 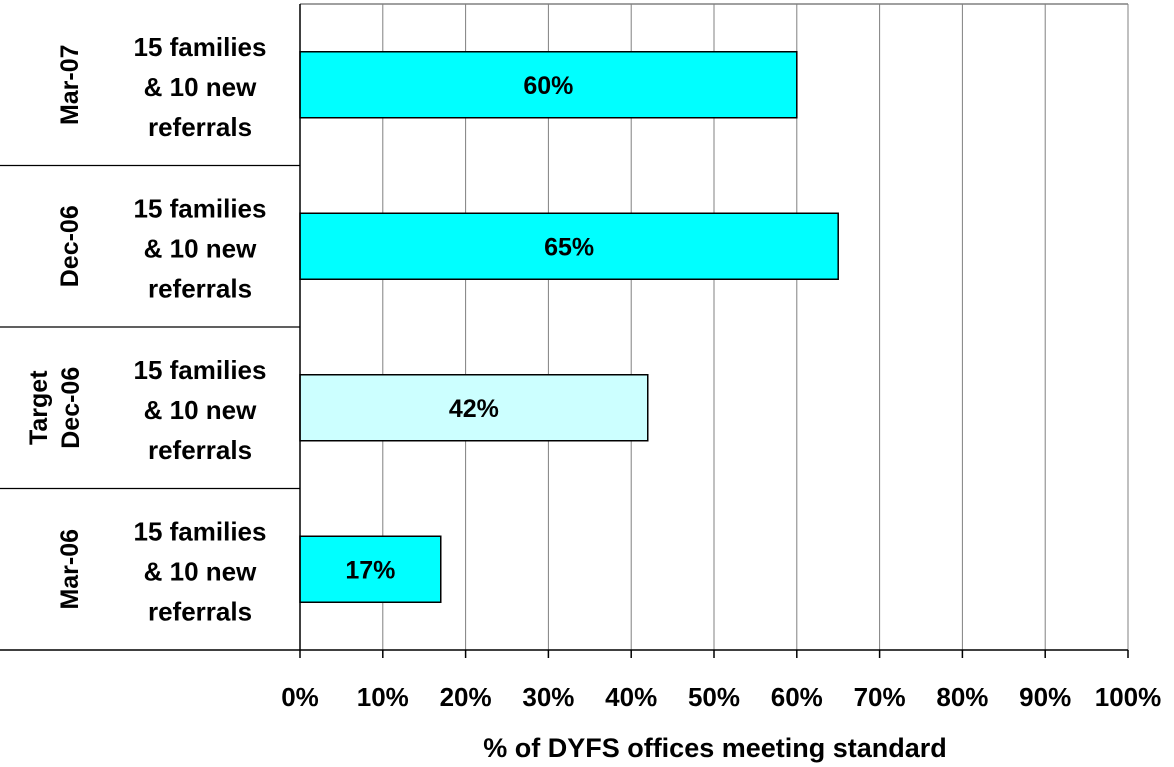 What do you see at coordinates (548, 697) in the screenshot?
I see `x-tick-label: 30%` at bounding box center [548, 697].